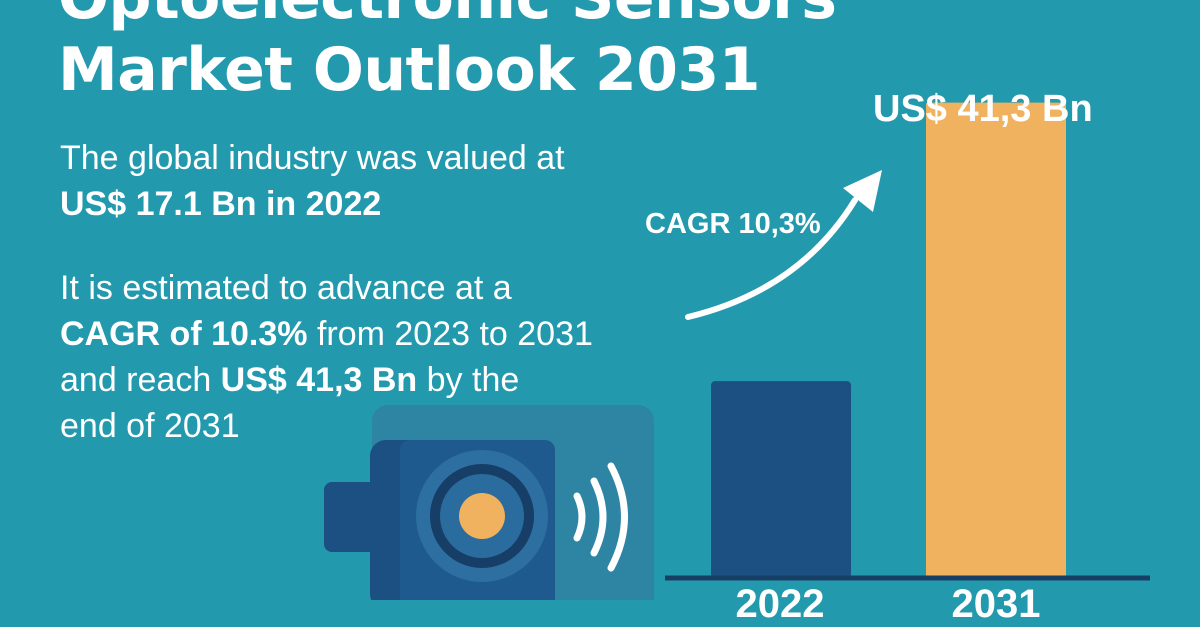  Describe the element at coordinates (319, 380) in the screenshot. I see `forecast-target: US$ 41,3 Bn` at that location.